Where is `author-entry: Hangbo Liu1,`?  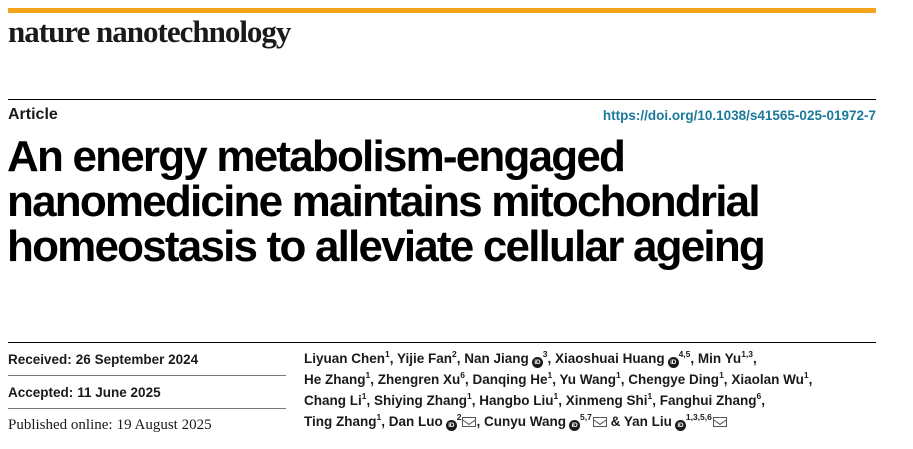
author-entry: Hangbo Liu1, is located at coordinates (522, 399).